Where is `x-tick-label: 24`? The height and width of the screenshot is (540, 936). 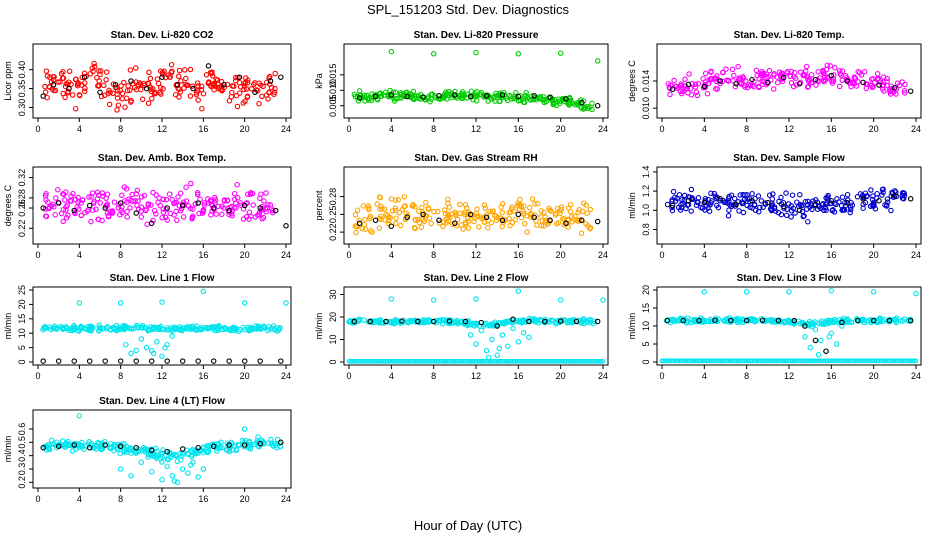
x-tick-label: 24 is located at coordinates (916, 129).